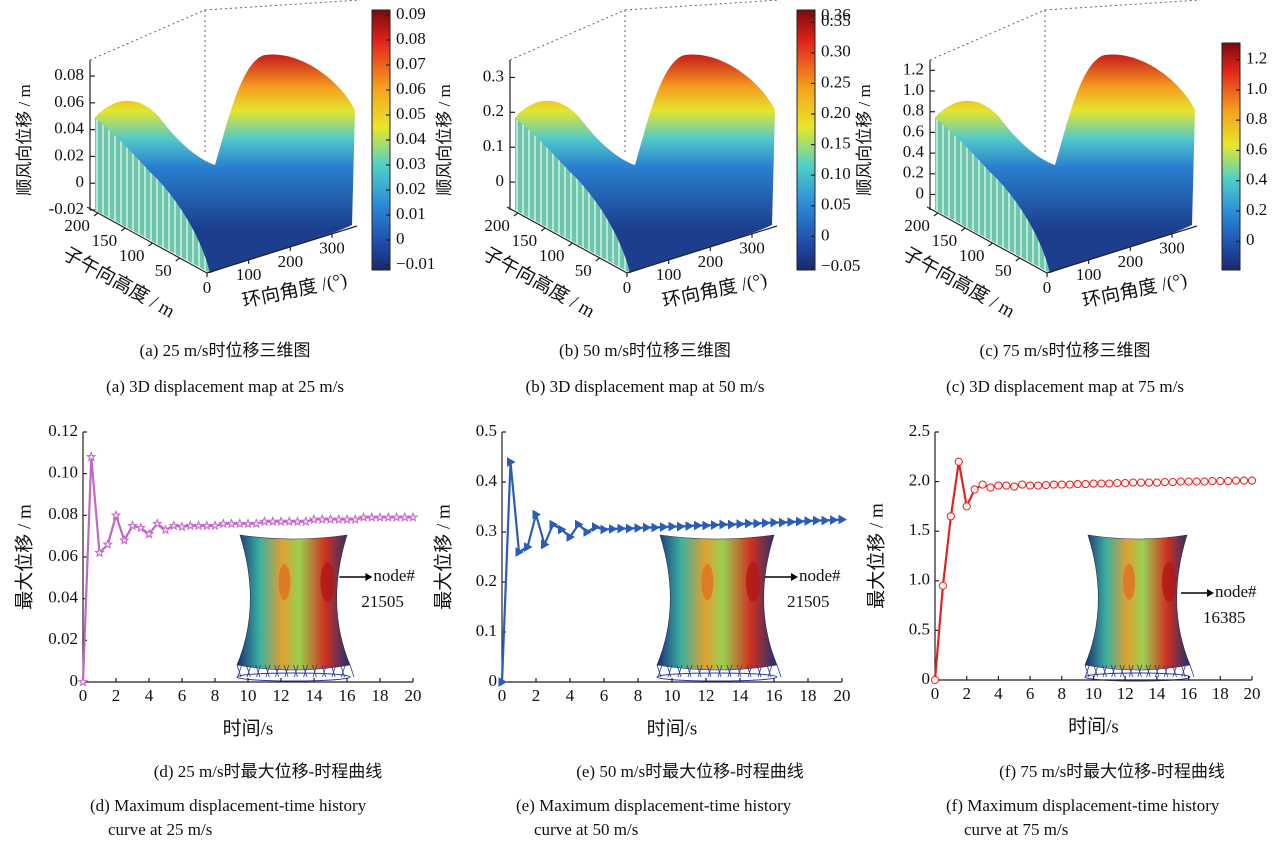 The image size is (1284, 846). Describe the element at coordinates (502, 695) in the screenshot. I see `x-tick-label: 0` at that location.